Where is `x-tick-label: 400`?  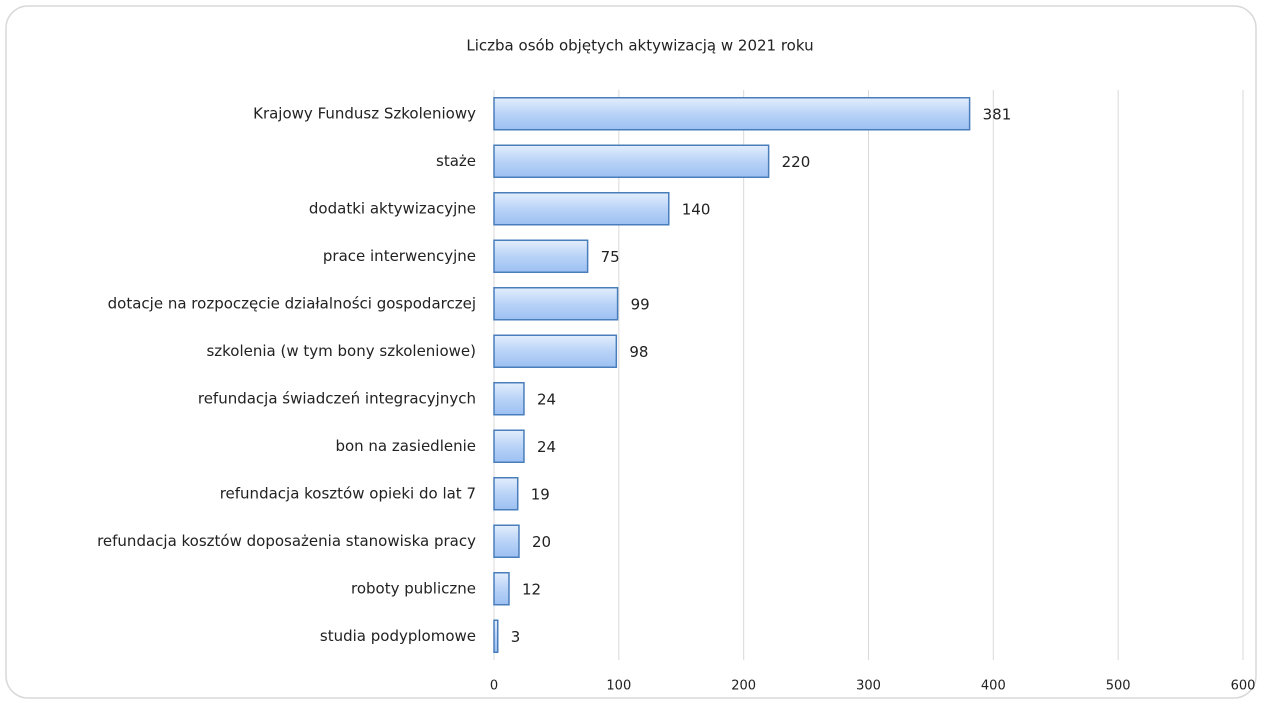 x-tick-label: 400 is located at coordinates (993, 686).